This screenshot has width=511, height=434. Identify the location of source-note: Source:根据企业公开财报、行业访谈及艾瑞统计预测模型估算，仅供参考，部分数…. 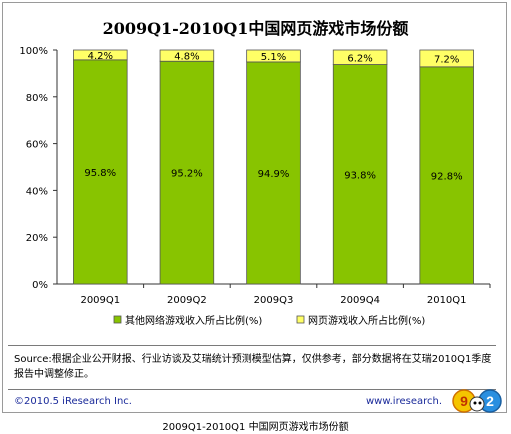
(253, 367).